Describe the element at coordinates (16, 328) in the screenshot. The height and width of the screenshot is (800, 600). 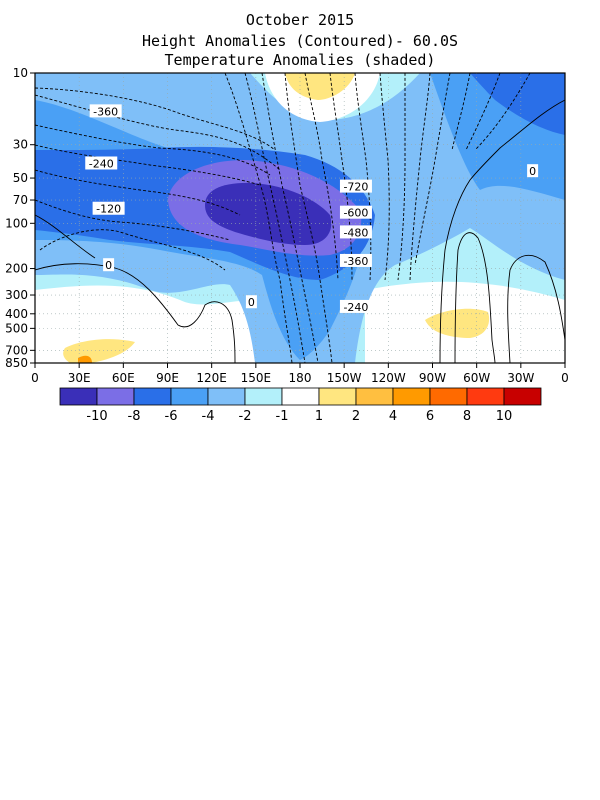
I see `y-tick-label: 500` at that location.